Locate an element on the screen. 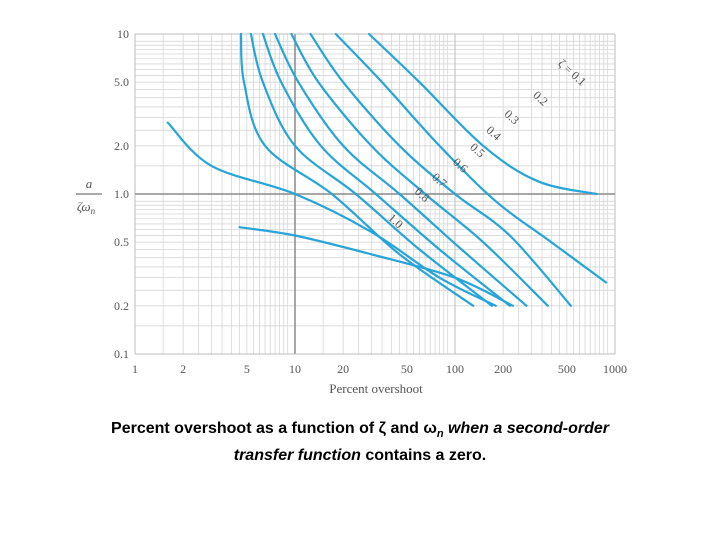 The width and height of the screenshot is (720, 540). caption-text-4: contains a zero. is located at coordinates (423, 456).